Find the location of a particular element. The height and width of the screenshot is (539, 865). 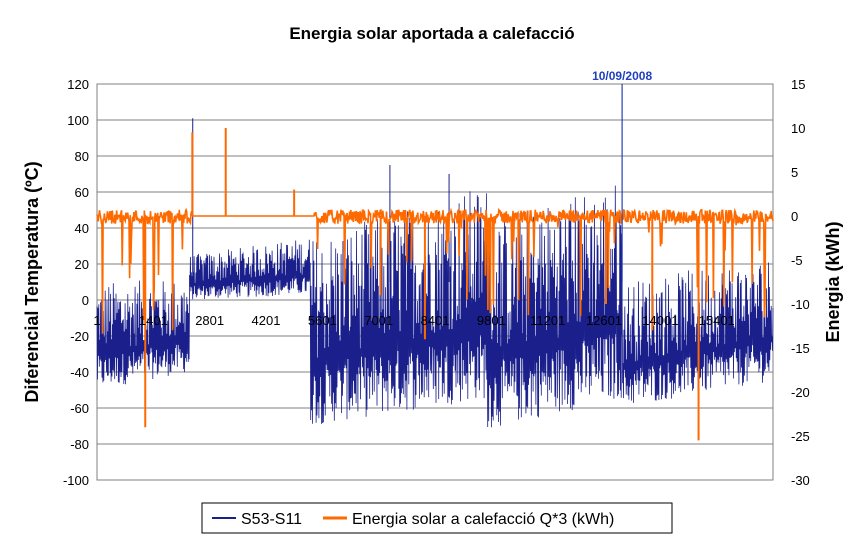

x-tick-label: 9801 is located at coordinates (491, 320).